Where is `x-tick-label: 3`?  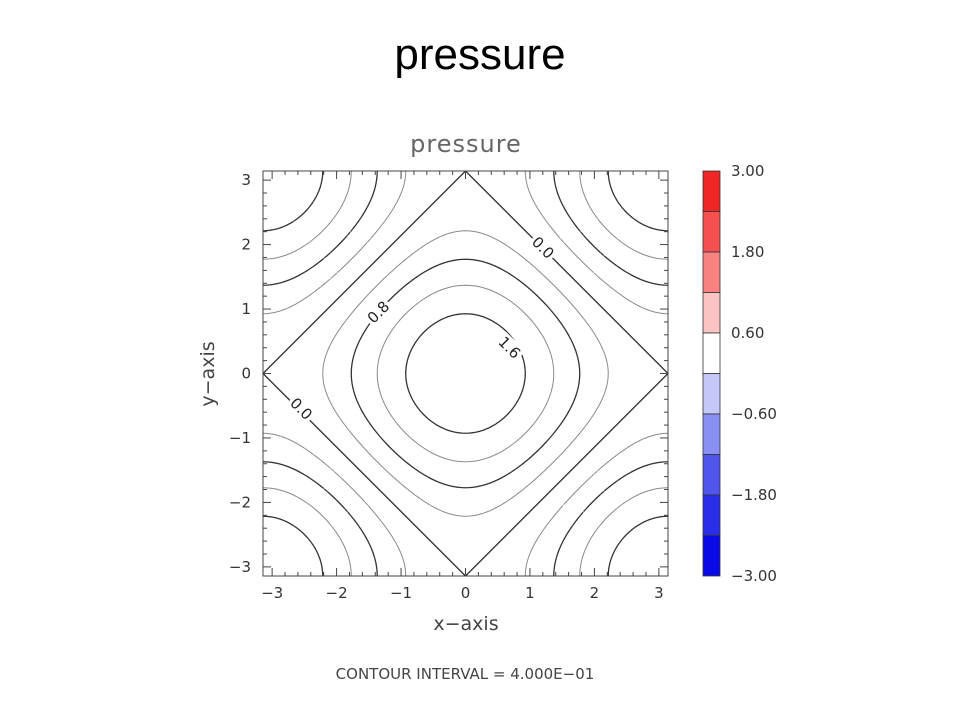 x-tick-label: 3 is located at coordinates (659, 593).